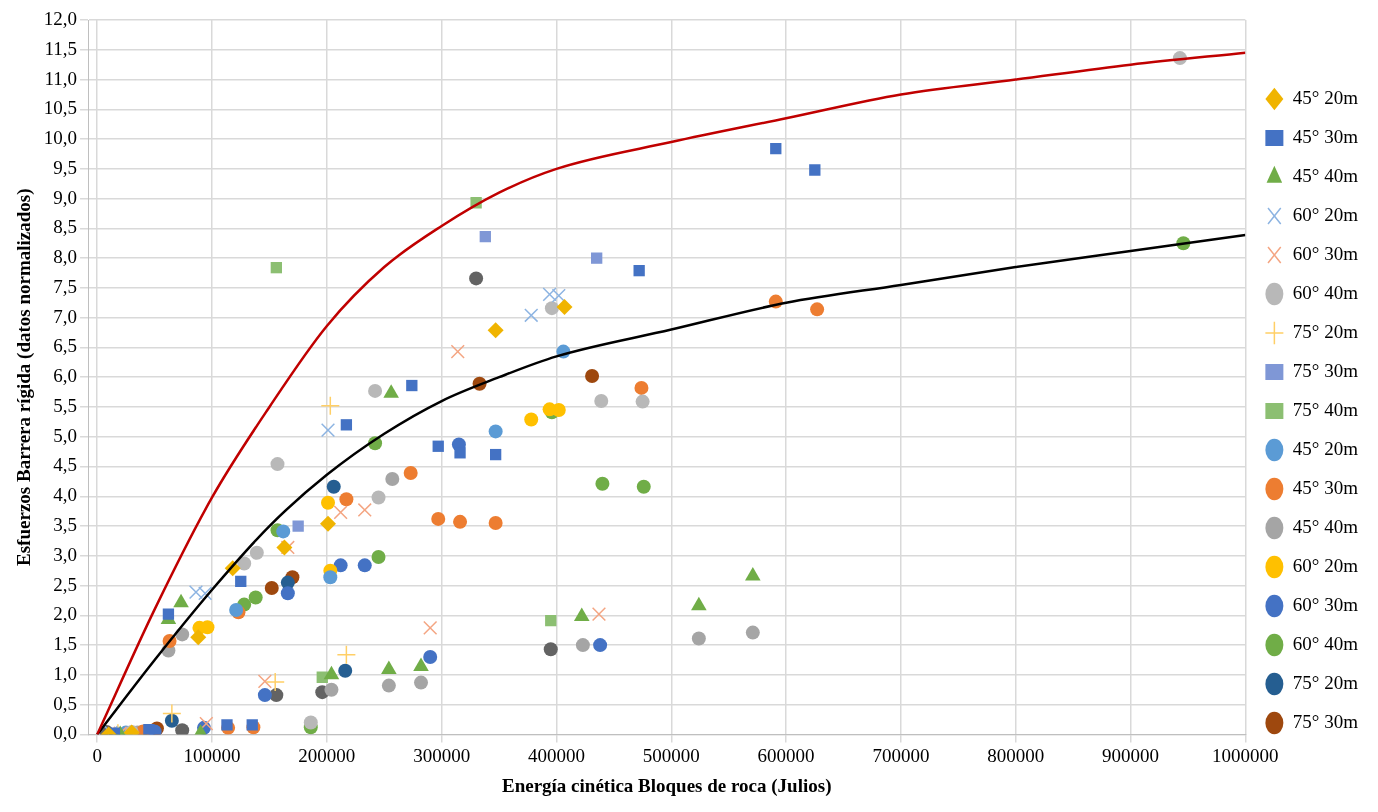 The height and width of the screenshot is (812, 1378). What do you see at coordinates (666, 785) in the screenshot?
I see `x-axis-title: Energía cinética Bloques de roca (Julios)` at bounding box center [666, 785].